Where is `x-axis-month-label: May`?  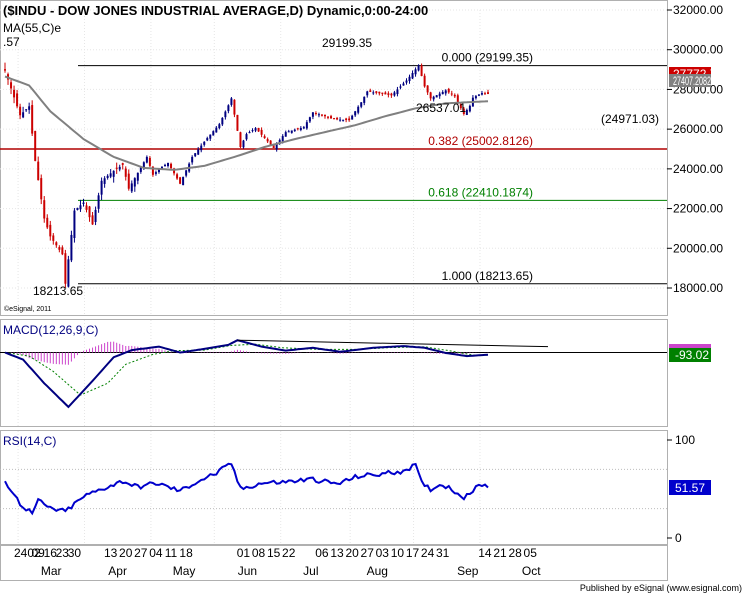 x-axis-month-label: May is located at coordinates (184, 571).